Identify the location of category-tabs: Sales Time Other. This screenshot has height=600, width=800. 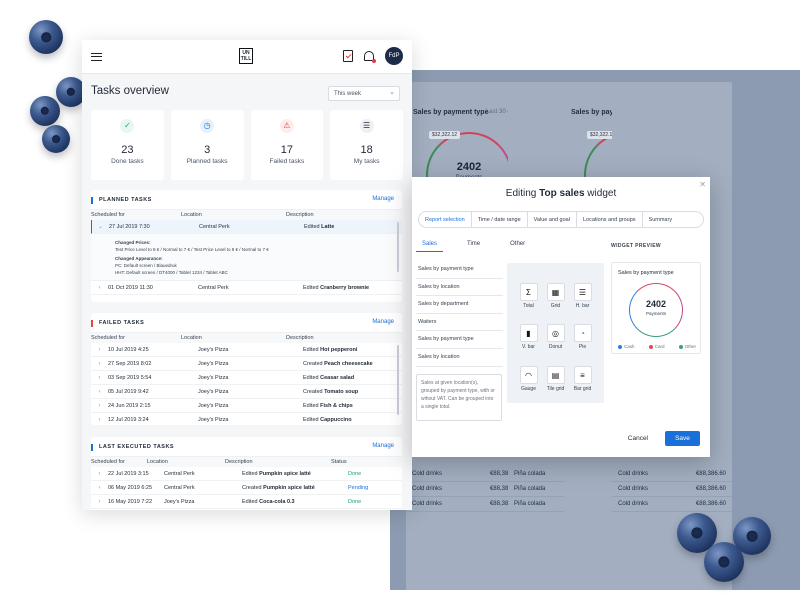
(473, 246).